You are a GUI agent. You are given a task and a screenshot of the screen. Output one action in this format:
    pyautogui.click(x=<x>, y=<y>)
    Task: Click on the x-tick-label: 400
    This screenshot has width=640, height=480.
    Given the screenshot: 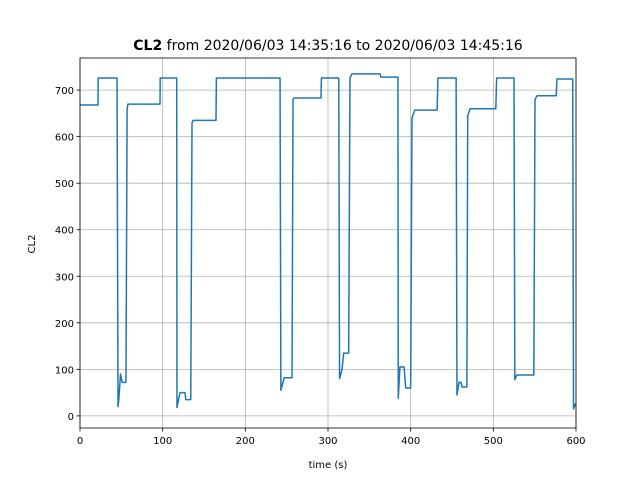 What is the action you would take?
    pyautogui.click(x=410, y=441)
    